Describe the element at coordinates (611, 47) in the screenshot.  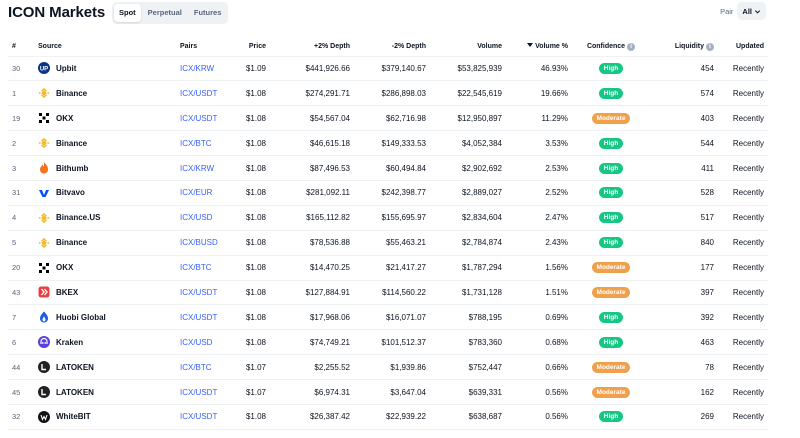
I see `col-confidence-header: Confidence i` at that location.